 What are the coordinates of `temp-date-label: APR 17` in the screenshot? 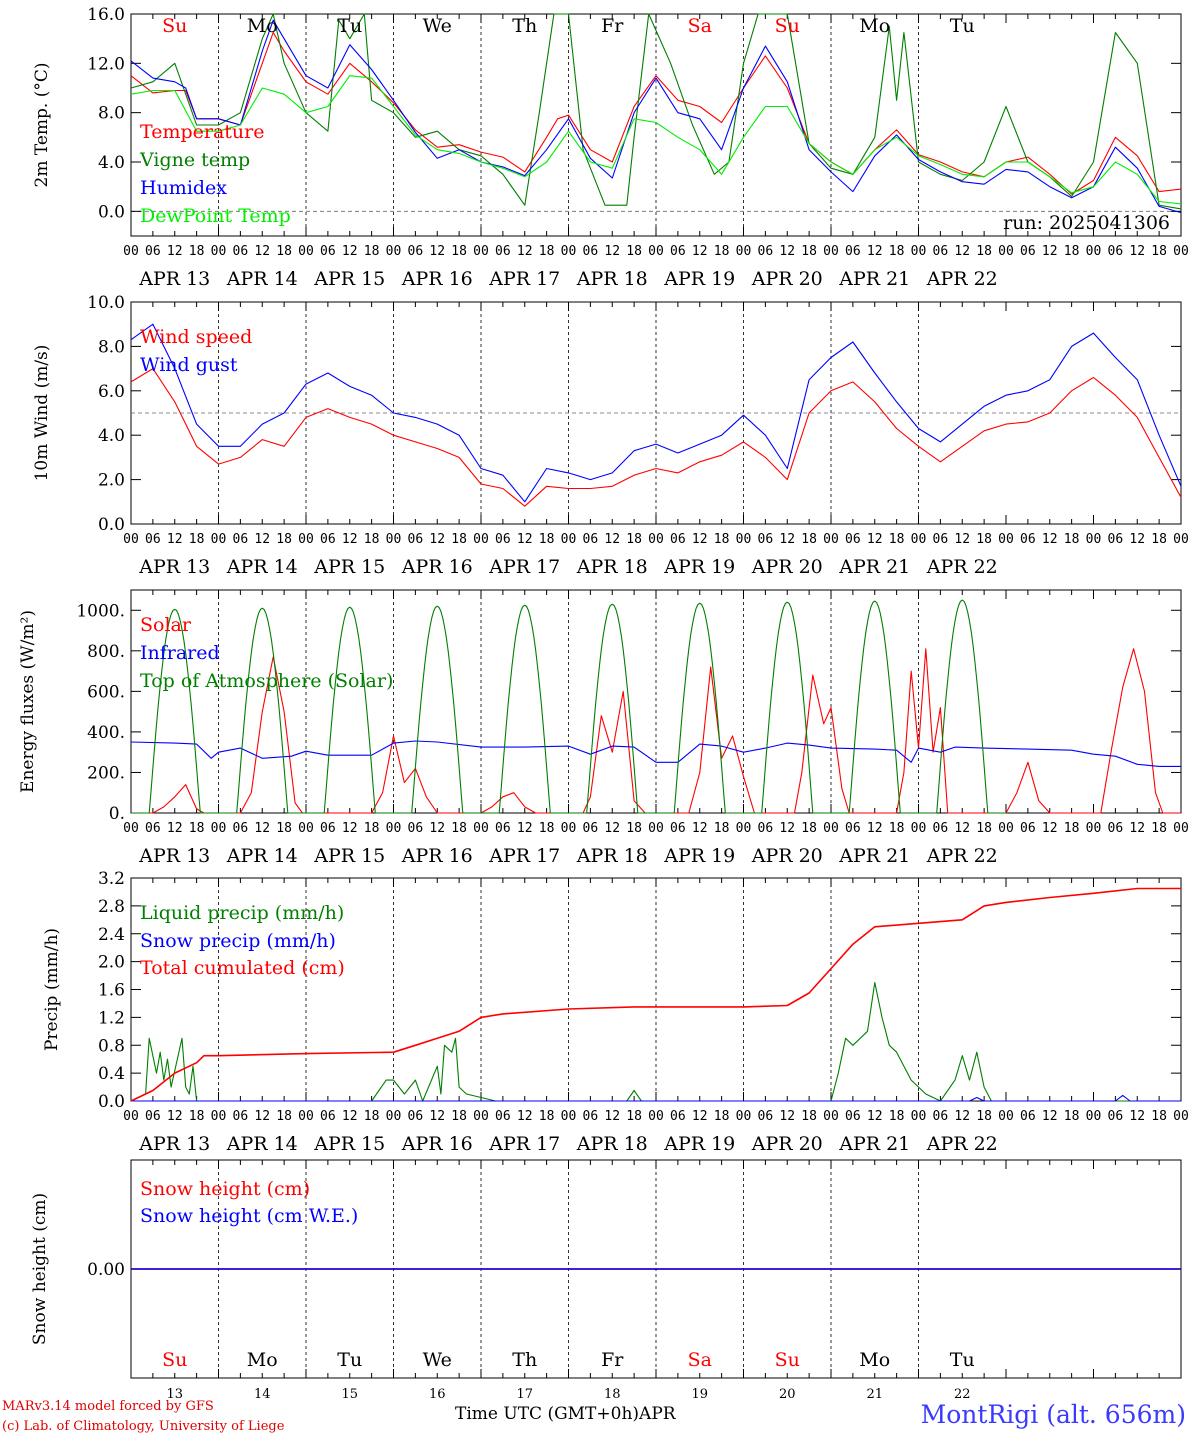 It's located at (524, 279).